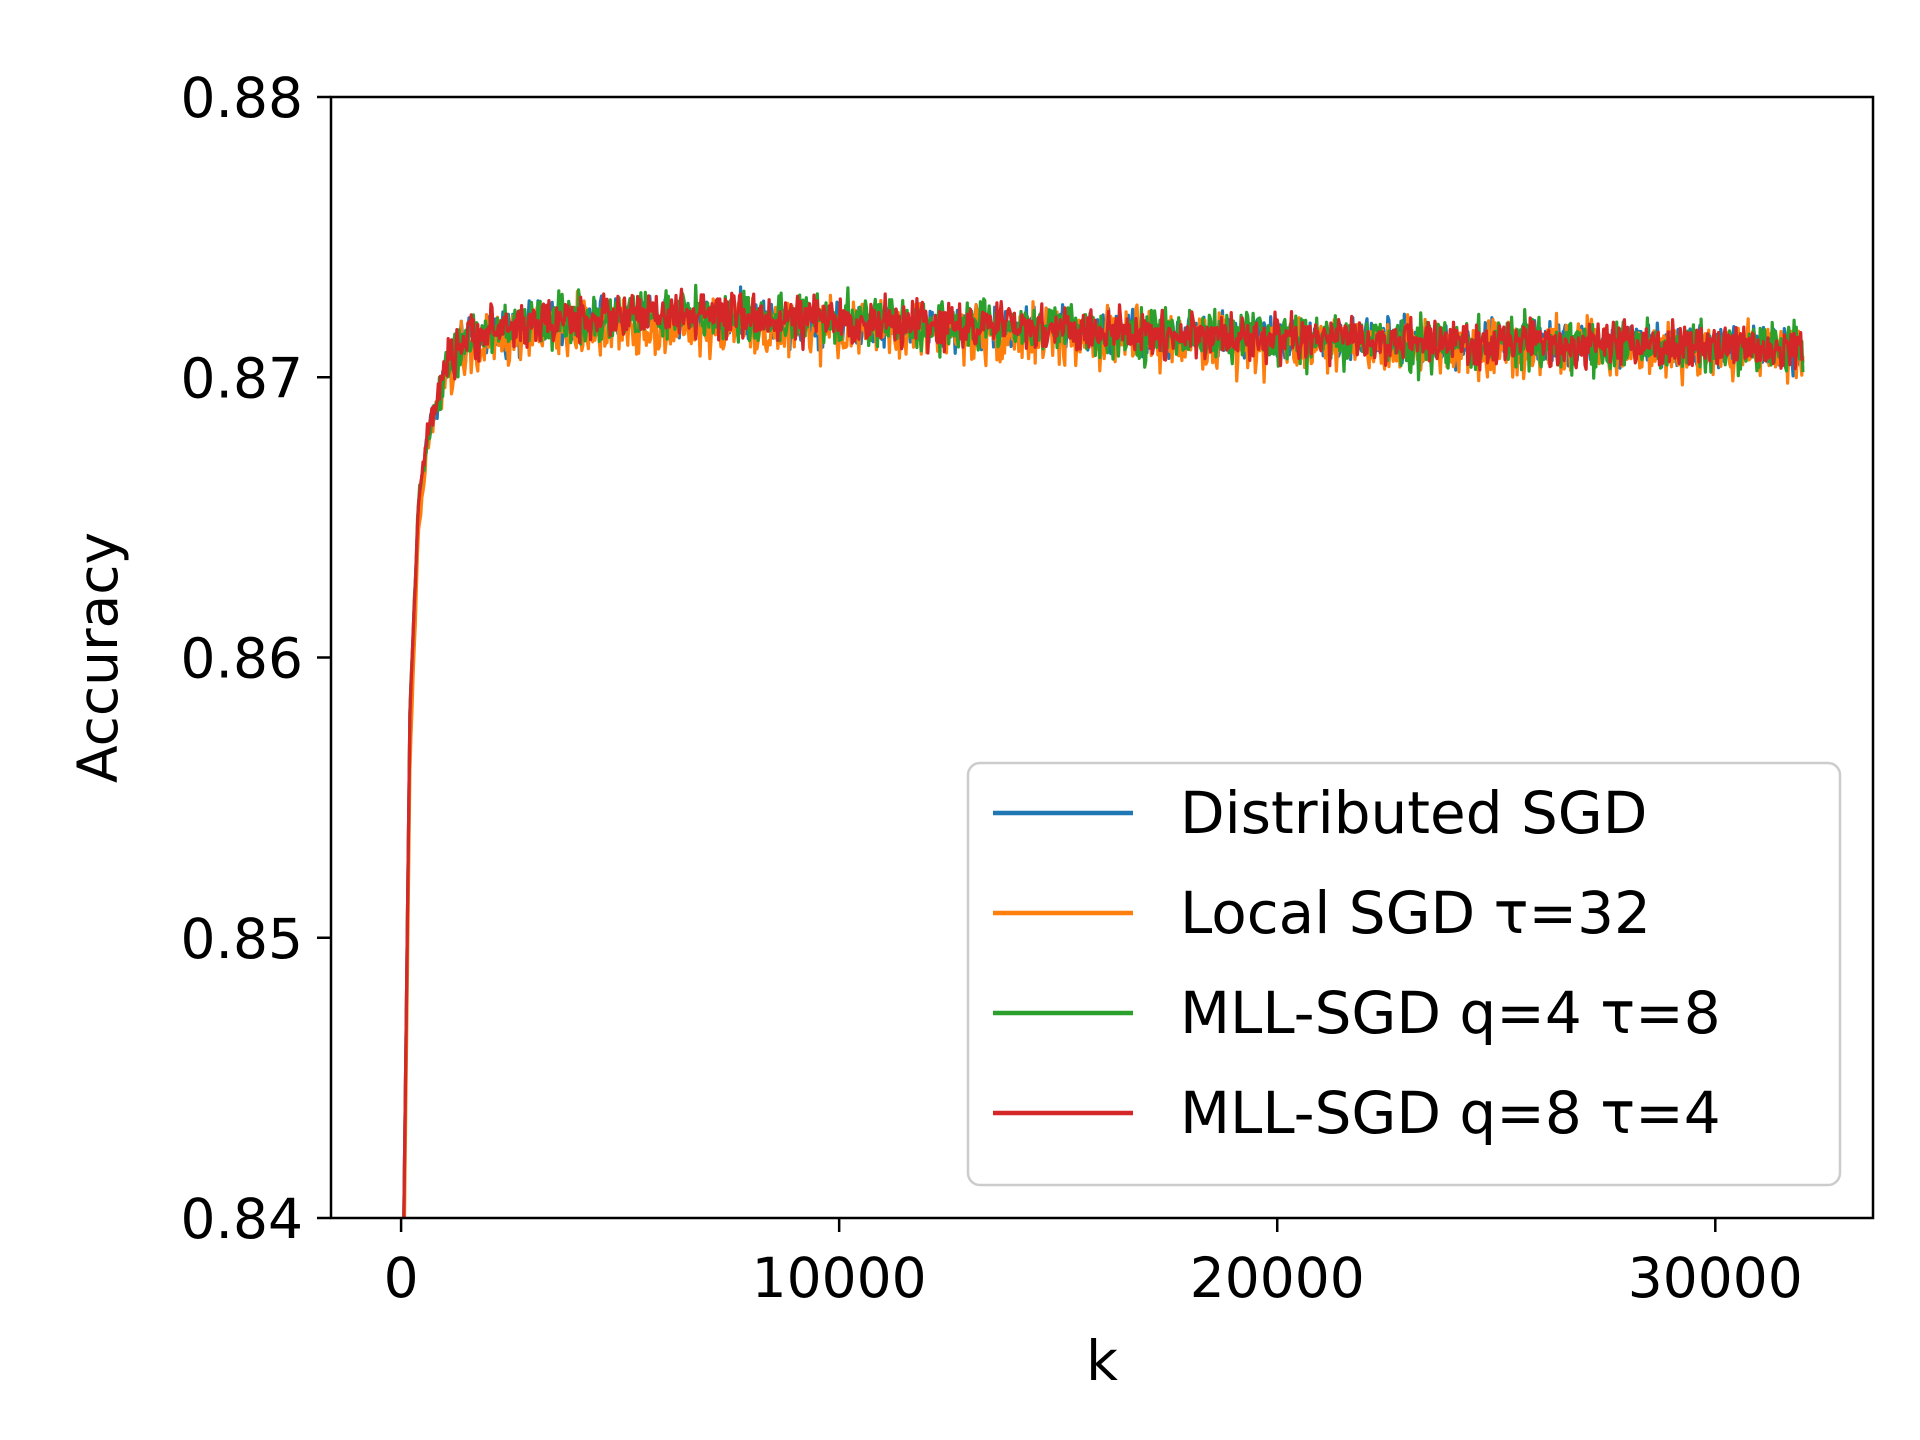 The height and width of the screenshot is (1440, 1920). Describe the element at coordinates (242, 939) in the screenshot. I see `y-tick-label: 0.85` at that location.